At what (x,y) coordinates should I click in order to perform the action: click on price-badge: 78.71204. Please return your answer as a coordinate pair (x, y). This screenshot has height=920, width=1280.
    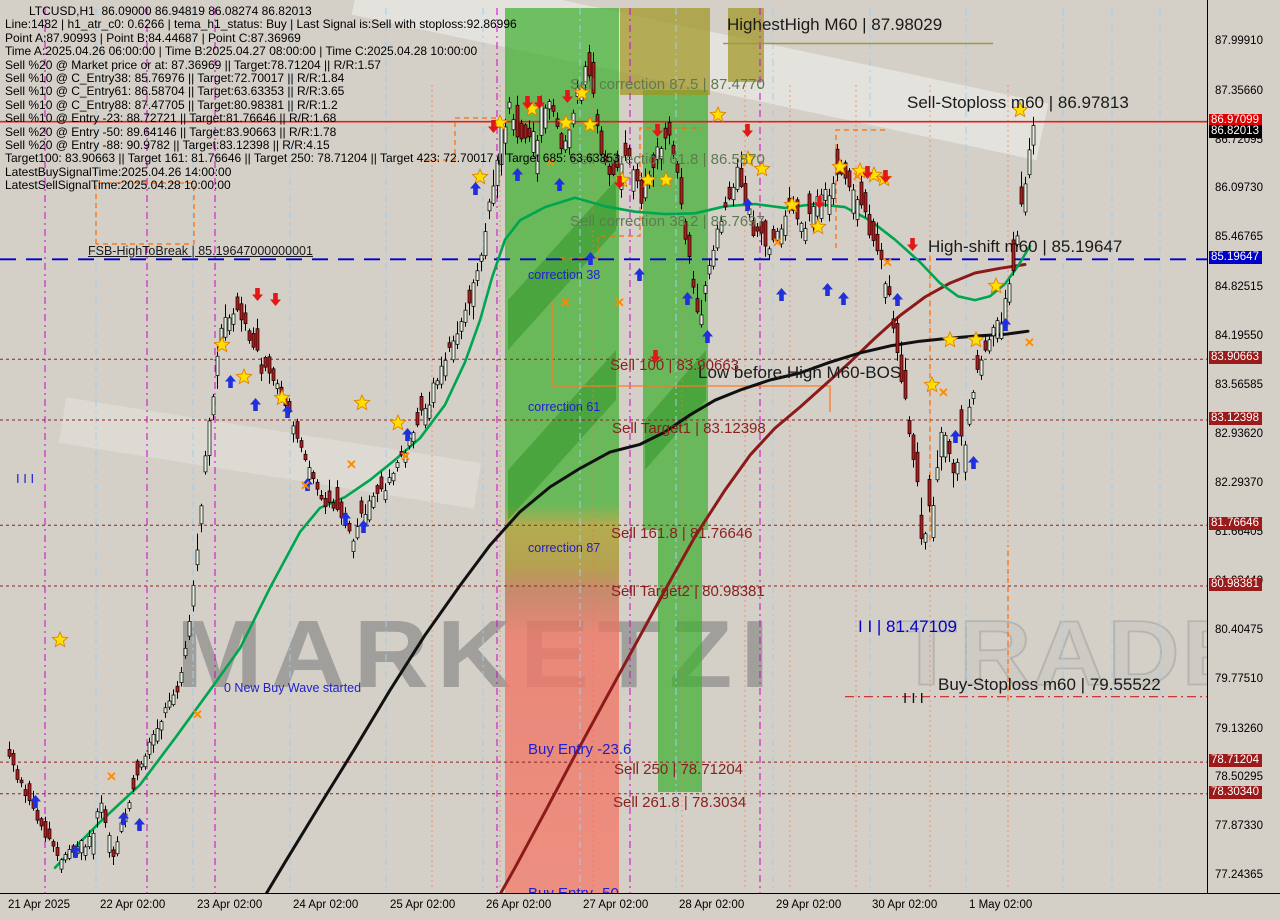
    Looking at the image, I should click on (1235, 761).